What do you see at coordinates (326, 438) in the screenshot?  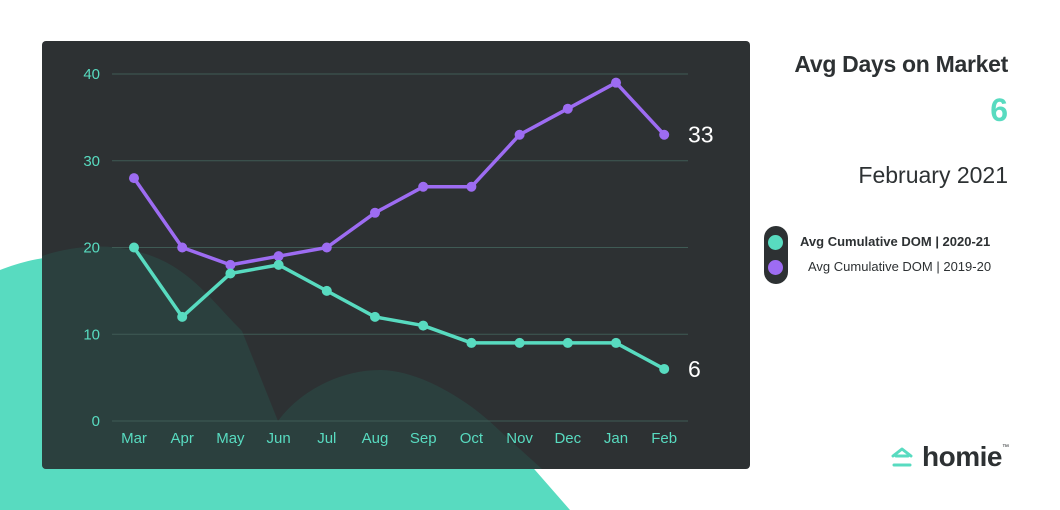 I see `x-tick-label: Jul` at bounding box center [326, 438].